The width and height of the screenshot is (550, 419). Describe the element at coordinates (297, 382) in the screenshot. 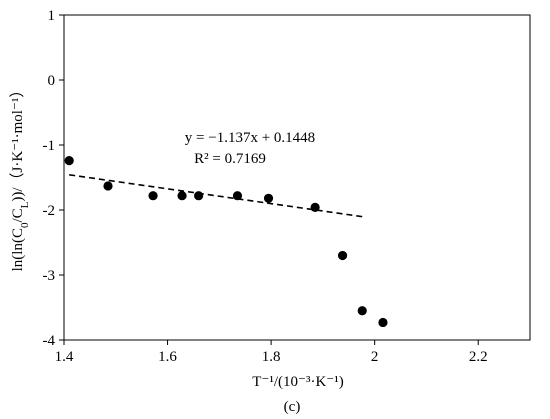

I see `x-axis-label: T⁻¹/(10⁻³·K⁻¹)` at that location.